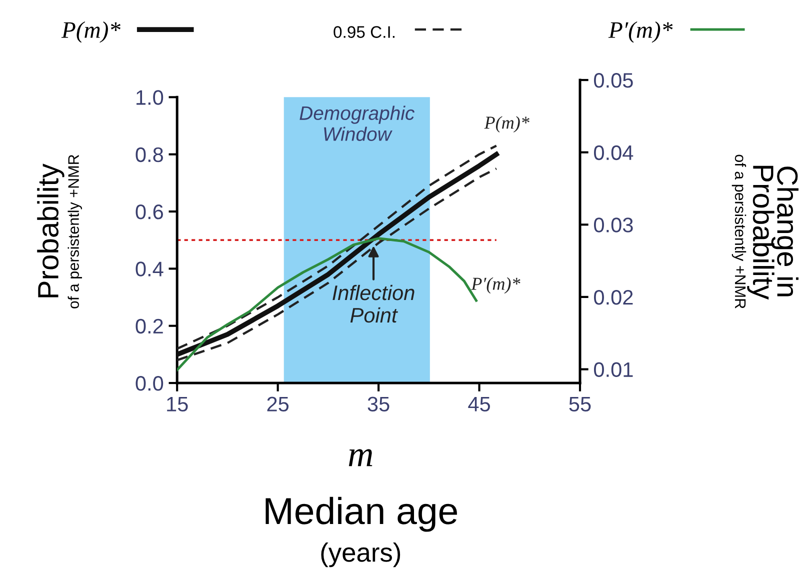  What do you see at coordinates (278, 404) in the screenshot?
I see `x-tick-label: 25` at bounding box center [278, 404].